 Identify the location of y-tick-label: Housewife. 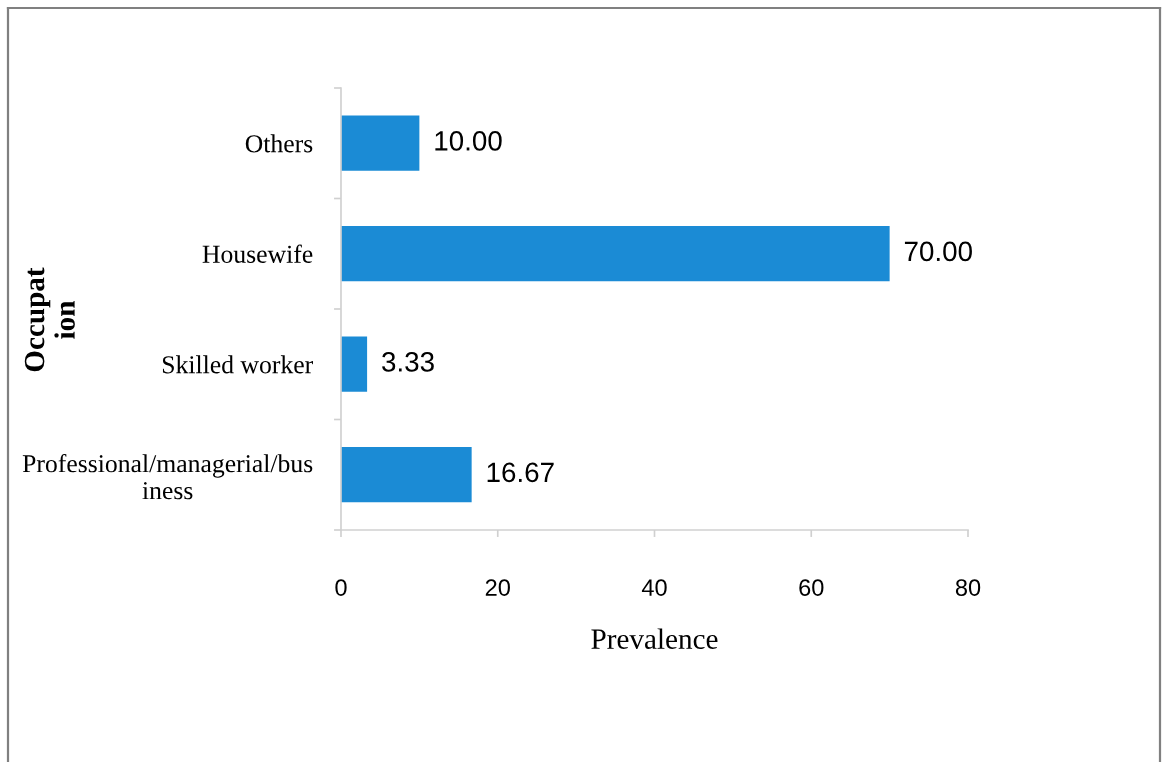
(257, 253).